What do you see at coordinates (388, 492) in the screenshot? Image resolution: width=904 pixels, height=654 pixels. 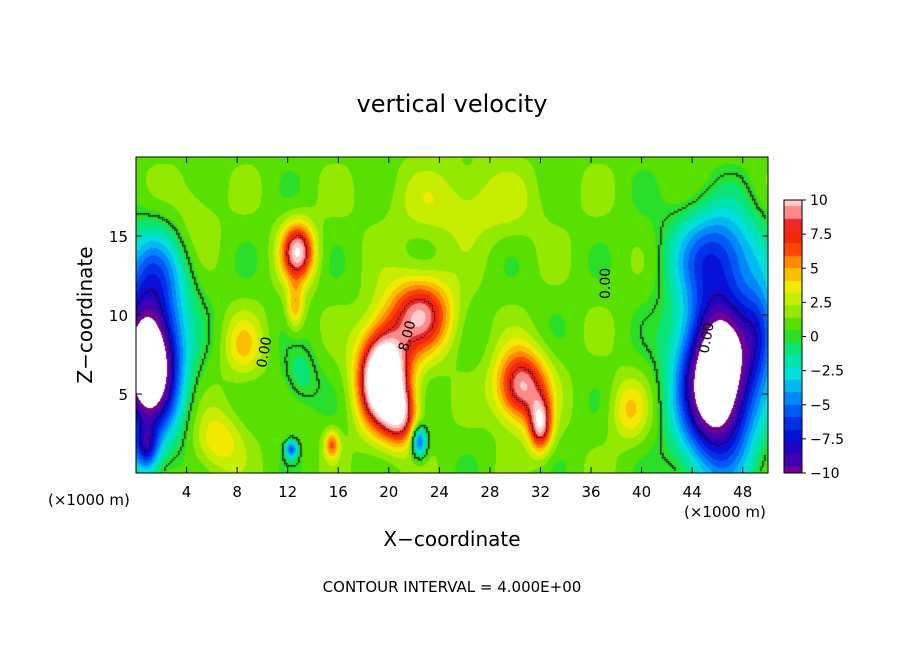 I see `x-tick-label: 20` at bounding box center [388, 492].